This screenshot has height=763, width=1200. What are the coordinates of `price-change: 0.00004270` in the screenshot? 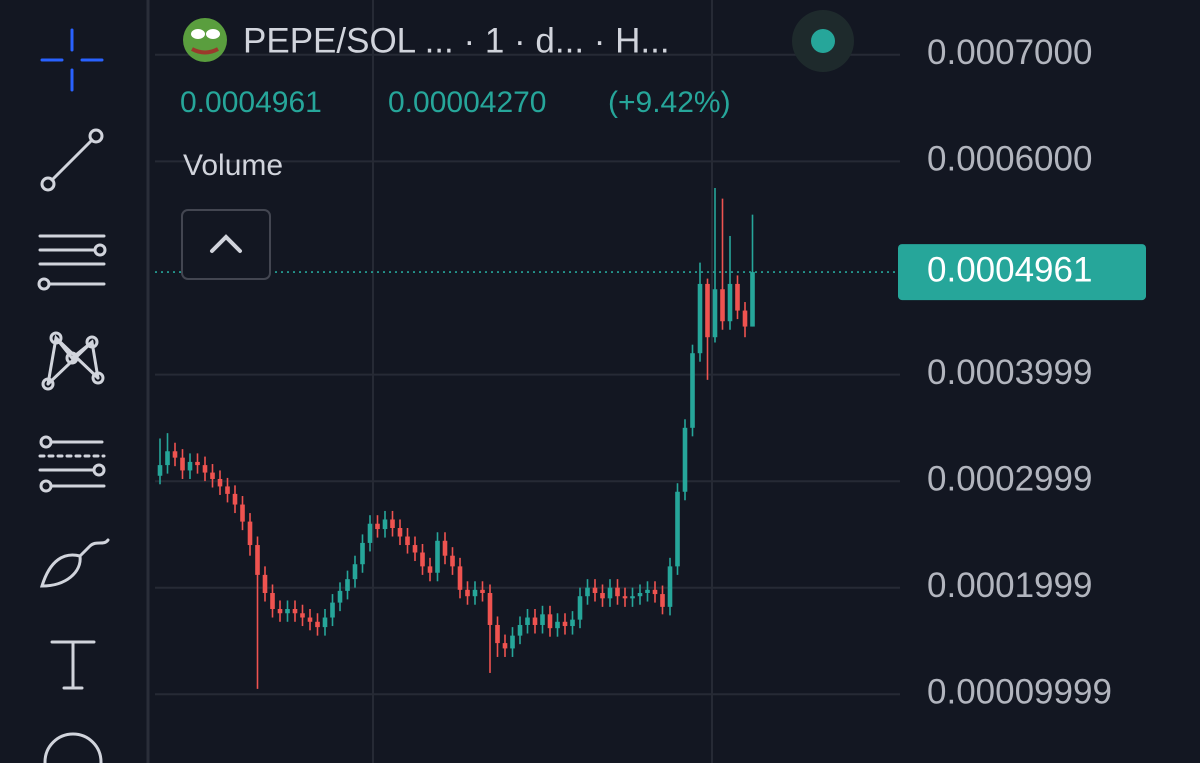 It's located at (467, 102).